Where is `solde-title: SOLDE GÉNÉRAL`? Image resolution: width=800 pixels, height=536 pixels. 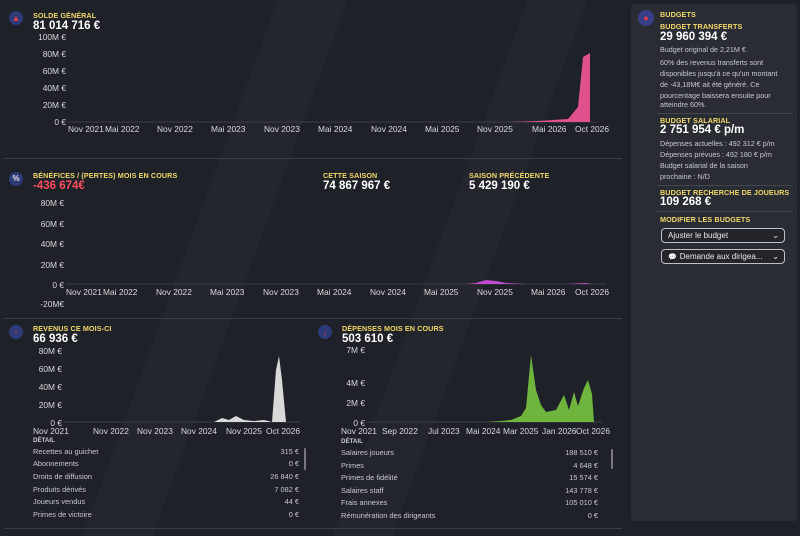
solde-title: SOLDE GÉNÉRAL is located at coordinates (65, 15).